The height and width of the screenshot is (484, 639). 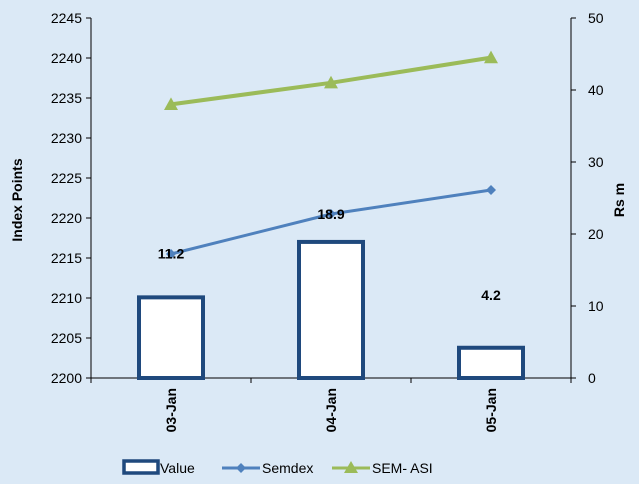 What do you see at coordinates (596, 90) in the screenshot?
I see `right-tick-label: 40` at bounding box center [596, 90].